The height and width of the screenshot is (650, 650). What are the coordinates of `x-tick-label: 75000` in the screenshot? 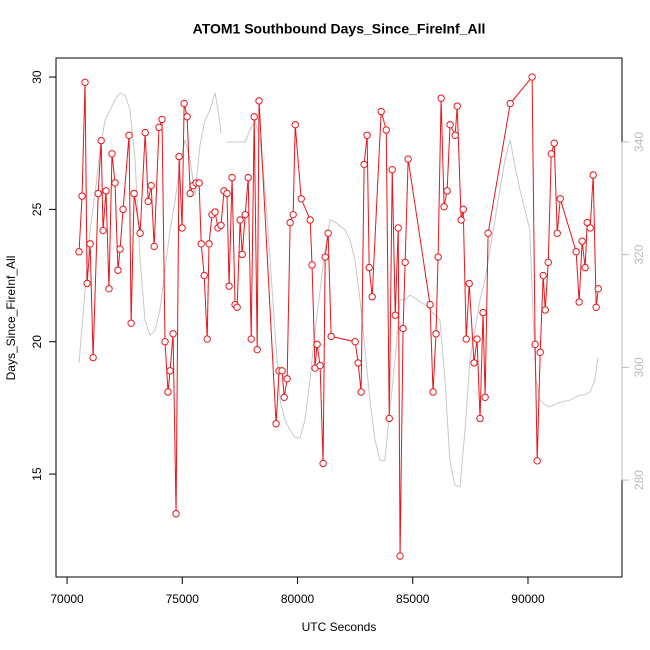 It's located at (183, 599).